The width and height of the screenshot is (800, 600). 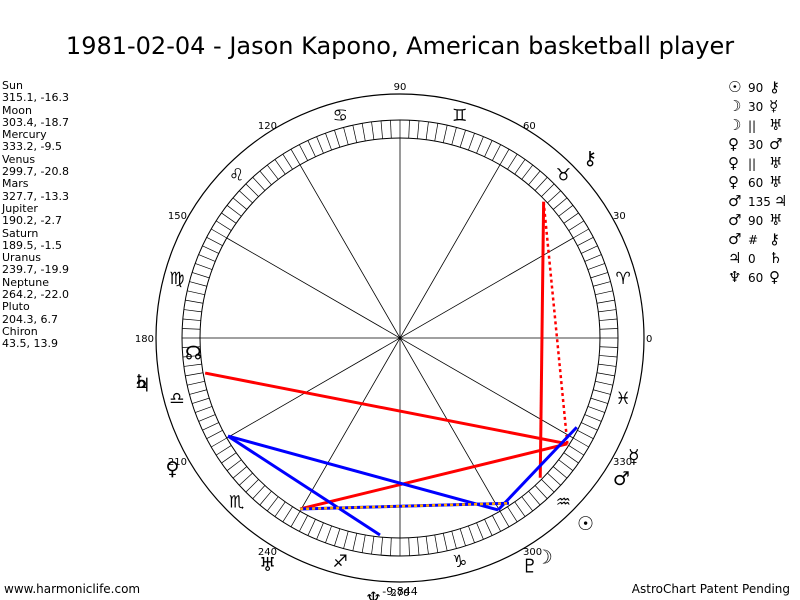 What do you see at coordinates (12, 85) in the screenshot?
I see `planet-name-sun: Sun` at bounding box center [12, 85].